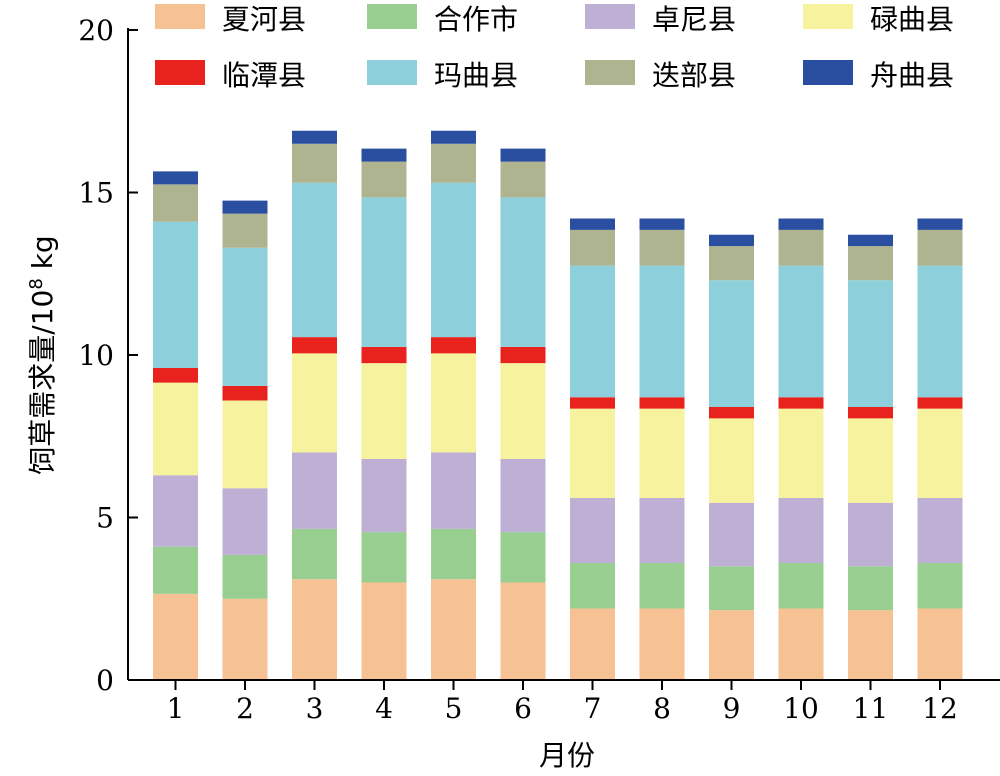 The width and height of the screenshot is (1000, 776). What do you see at coordinates (264, 19) in the screenshot?
I see `legend-label-1: 夏河县` at bounding box center [264, 19].